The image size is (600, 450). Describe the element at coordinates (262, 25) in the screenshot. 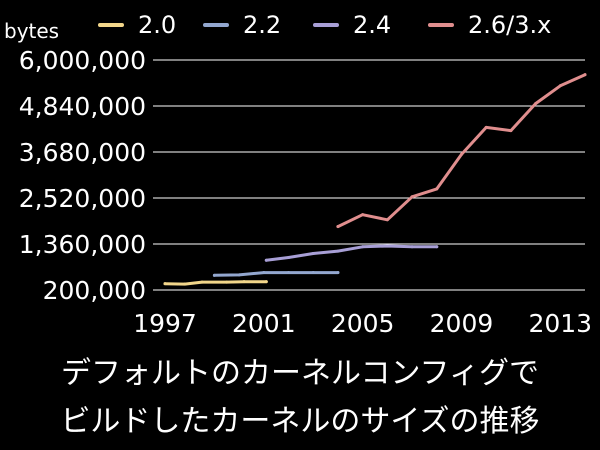

I see `legend-label: 2.2` at that location.